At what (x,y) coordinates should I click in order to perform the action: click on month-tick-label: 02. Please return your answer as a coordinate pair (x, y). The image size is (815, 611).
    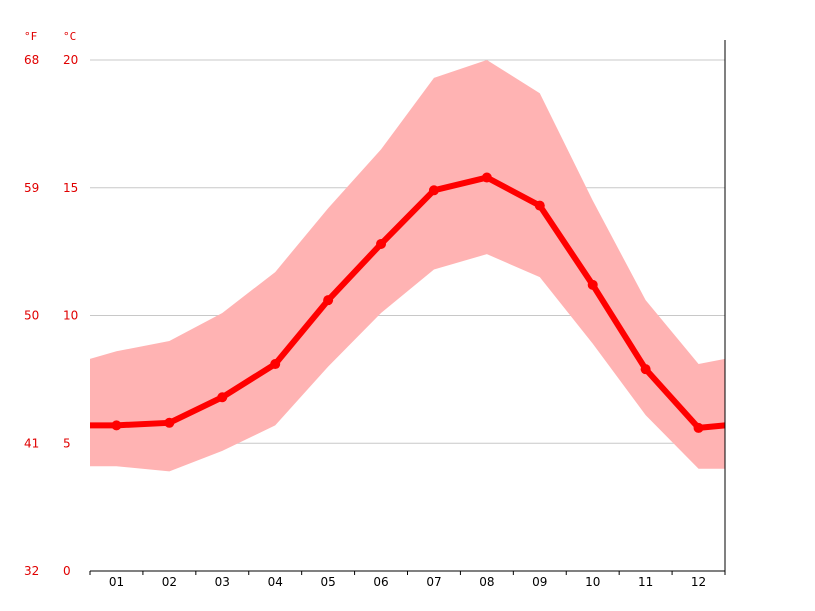
    Looking at the image, I should click on (169, 582).